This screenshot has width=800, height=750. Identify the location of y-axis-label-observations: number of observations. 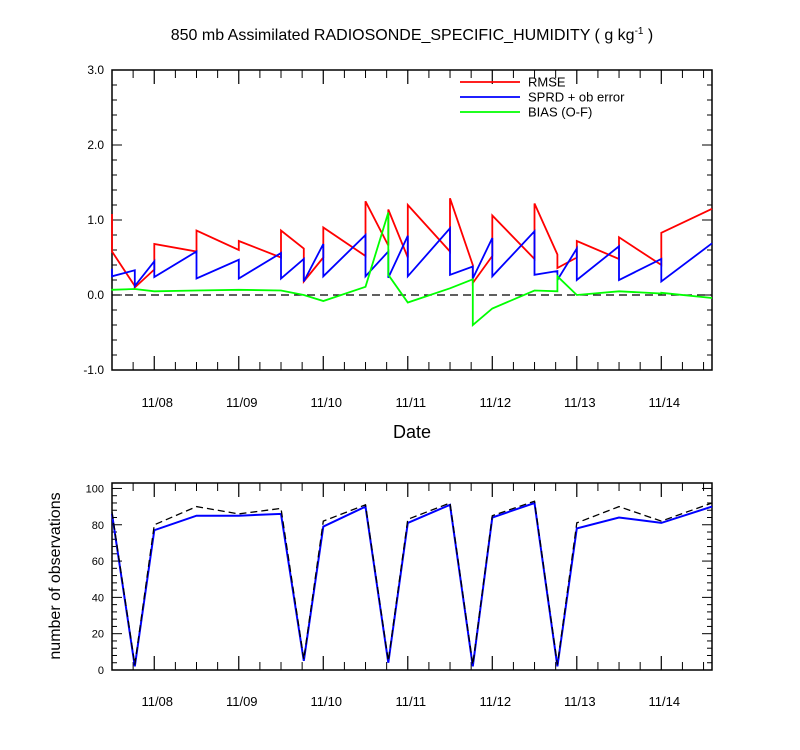
(55, 575).